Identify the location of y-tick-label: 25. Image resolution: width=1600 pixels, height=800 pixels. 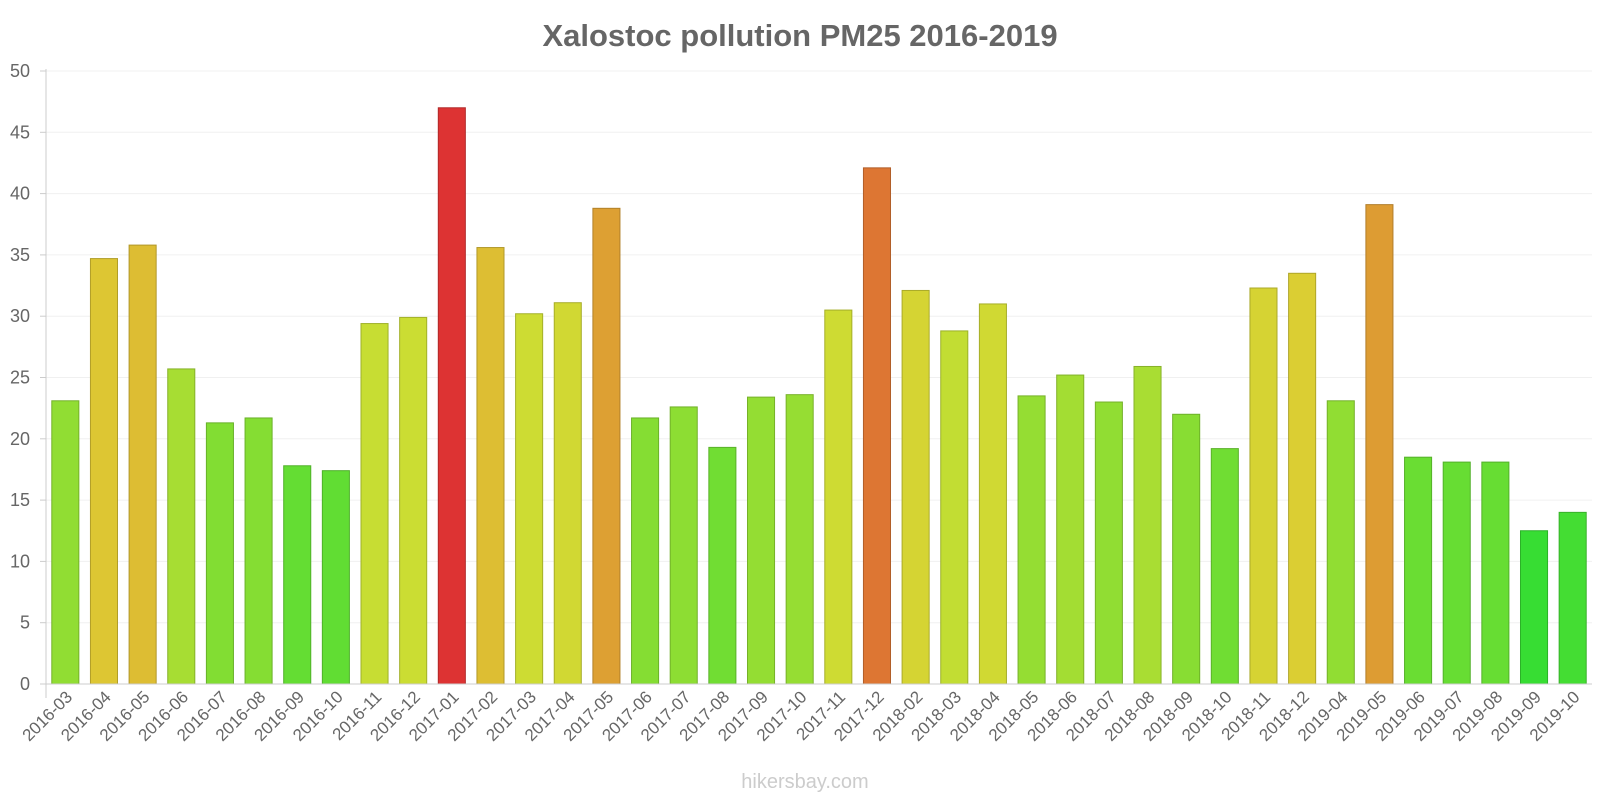
(20, 378).